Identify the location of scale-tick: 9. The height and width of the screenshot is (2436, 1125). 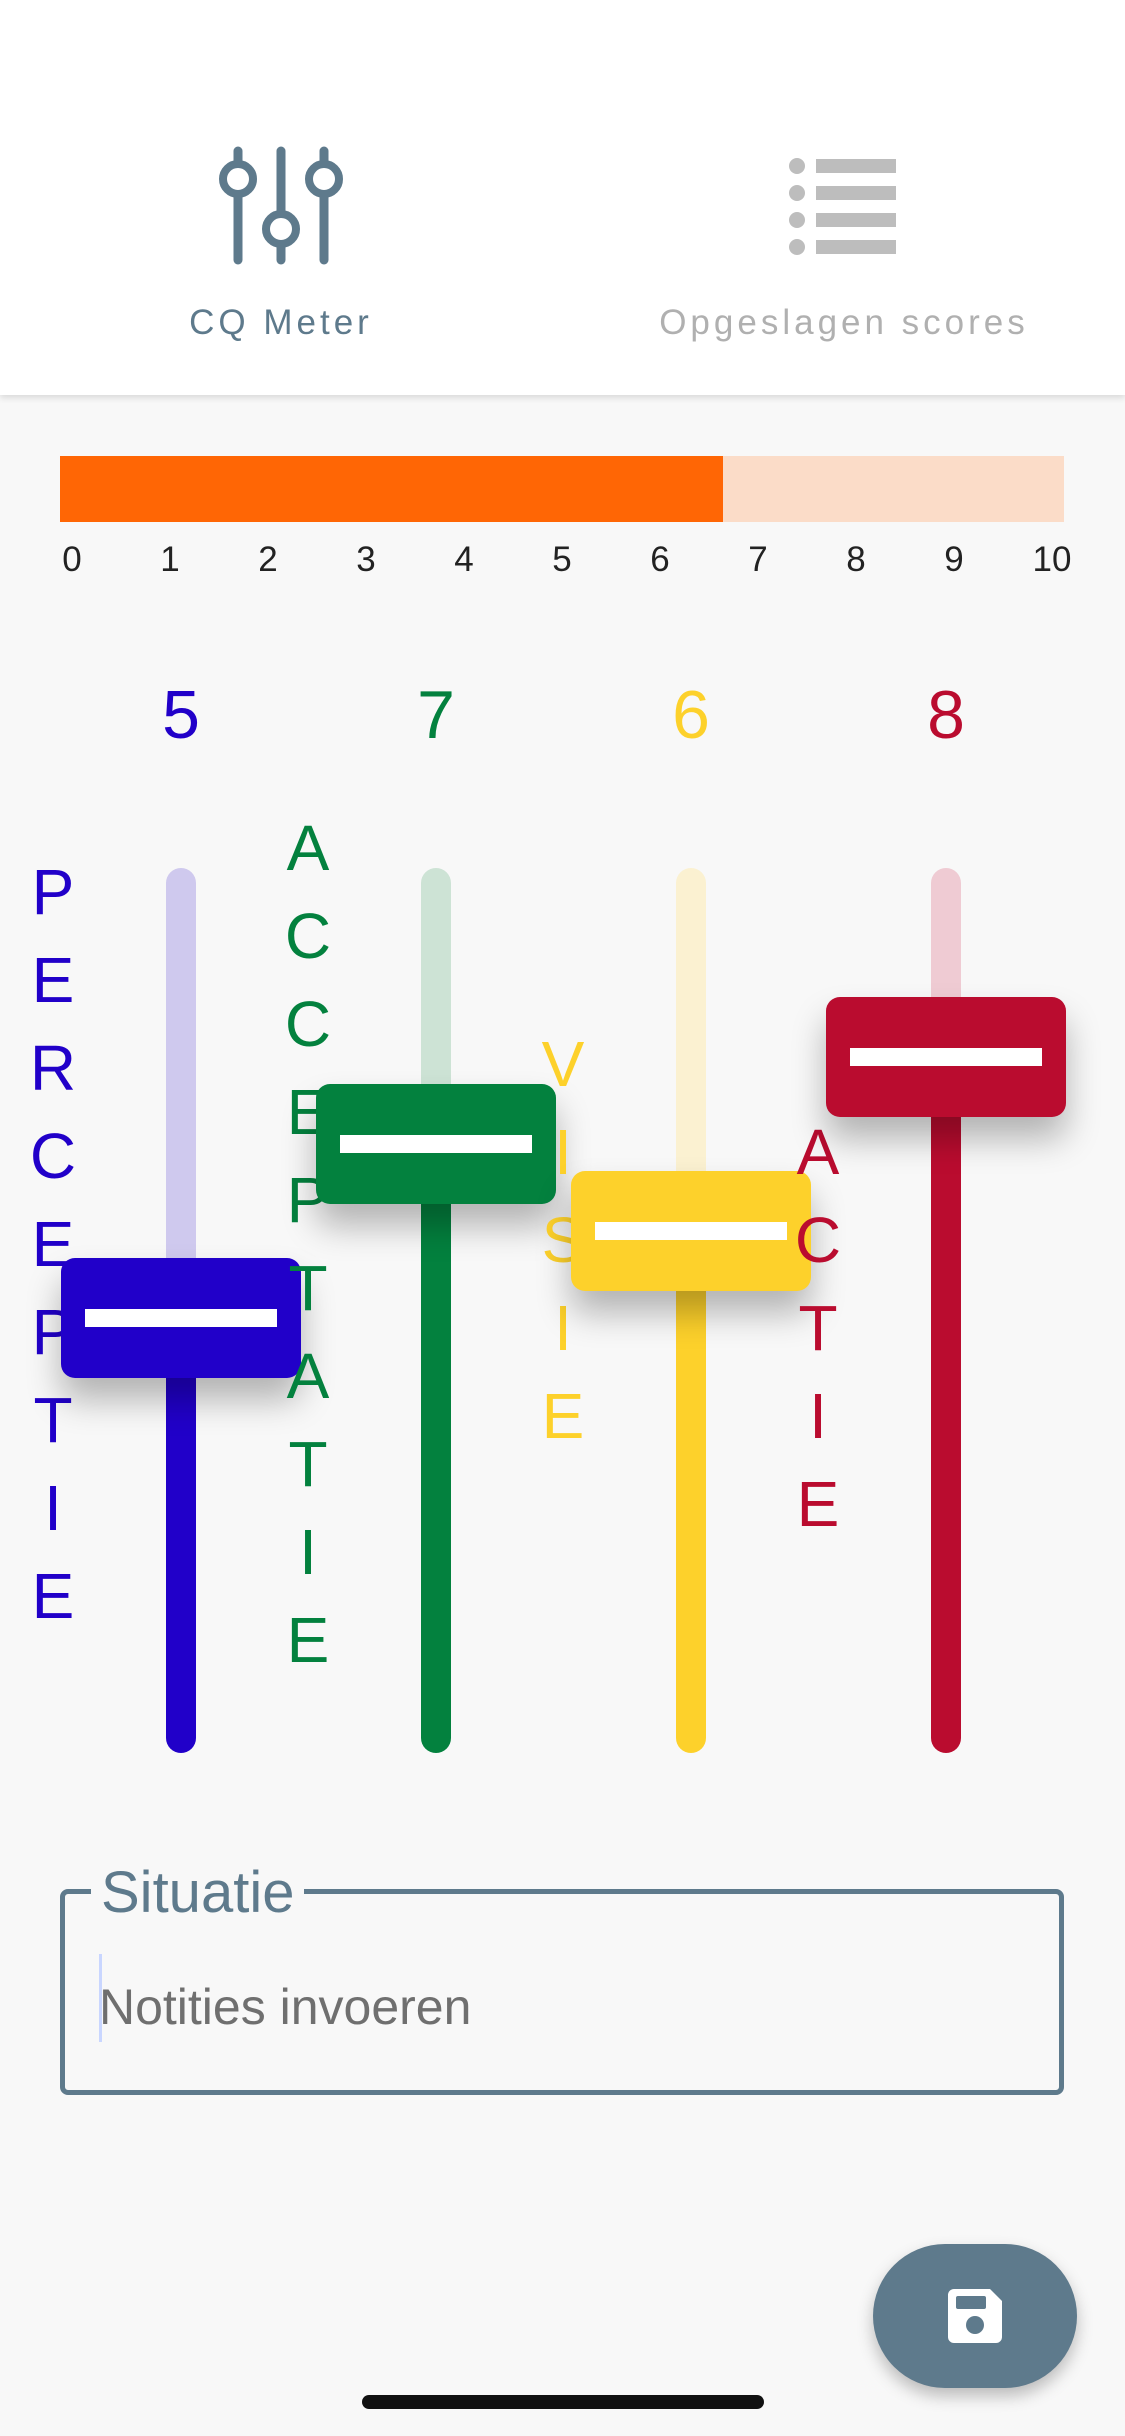
(954, 559).